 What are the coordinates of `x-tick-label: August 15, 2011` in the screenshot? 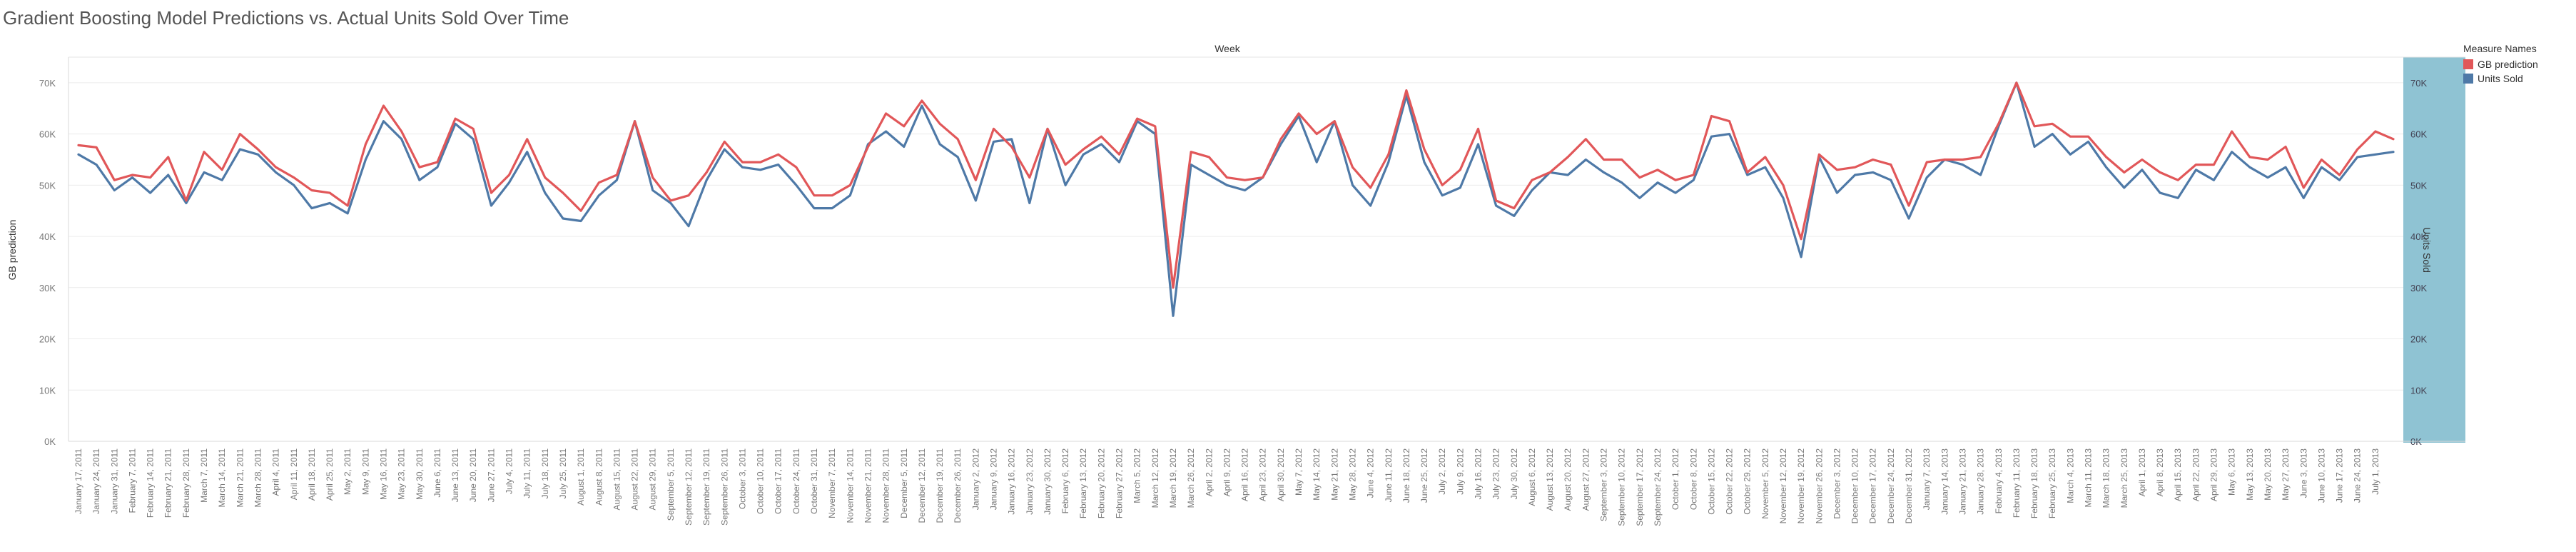 It's located at (617, 479).